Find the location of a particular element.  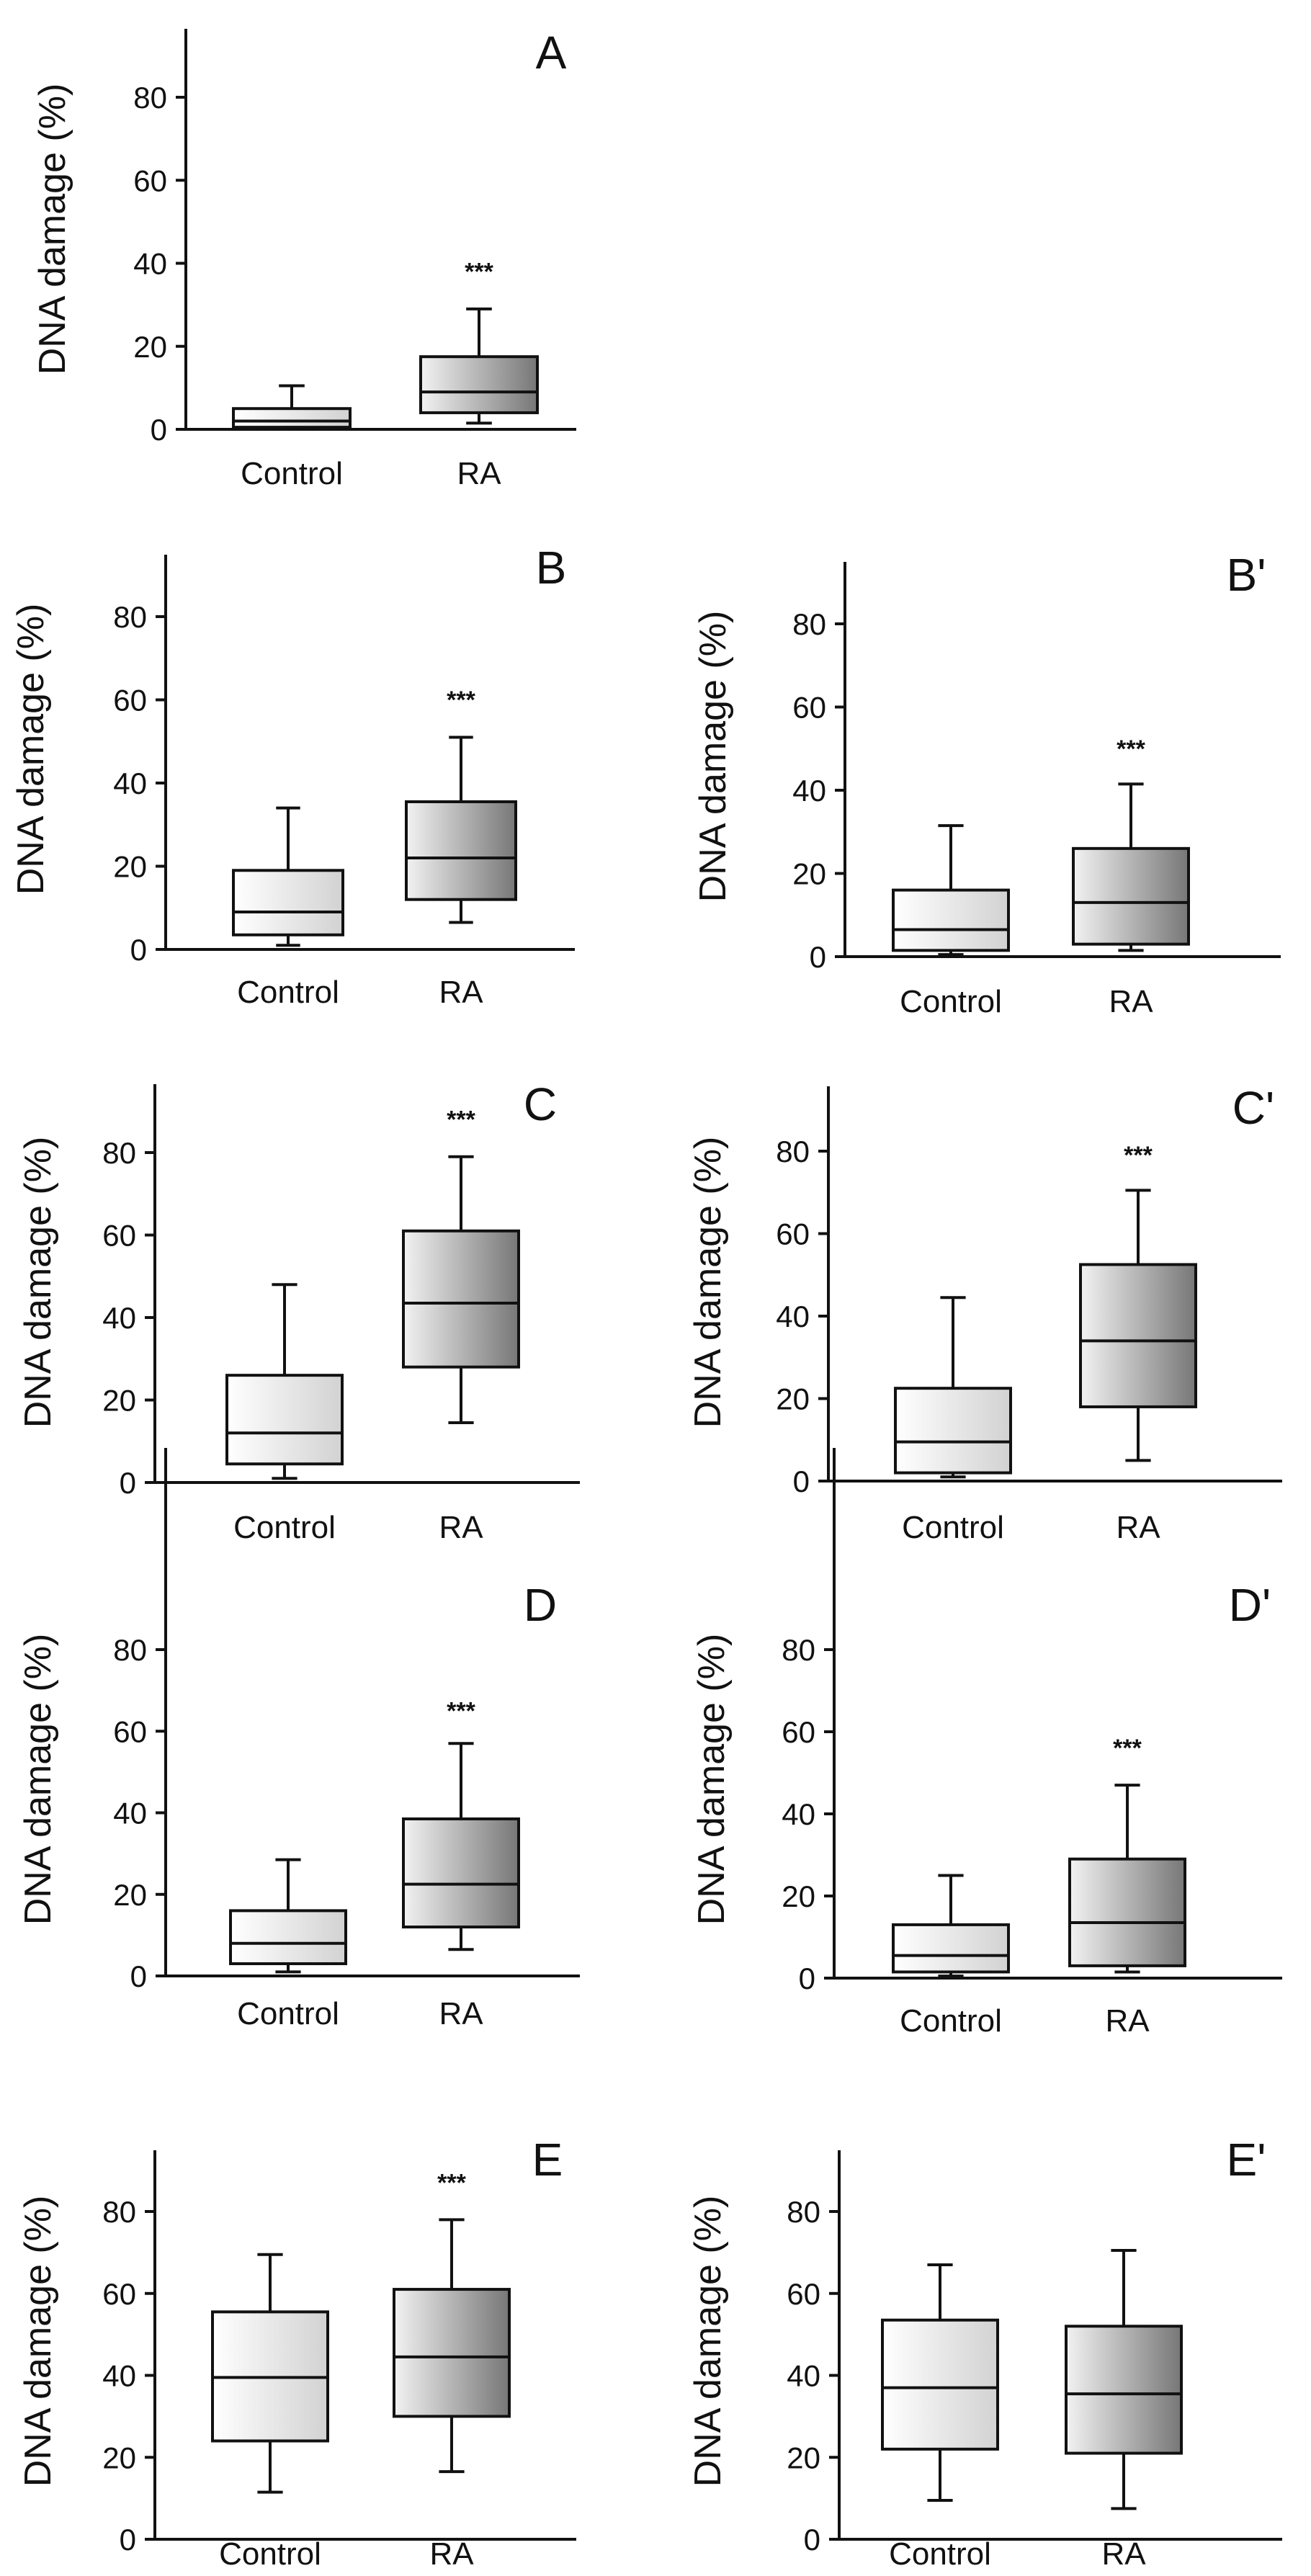

panel-d-prime: 0 20 40 60 80 DNA damage (%) D' Control RA *** is located at coordinates (986, 1743).